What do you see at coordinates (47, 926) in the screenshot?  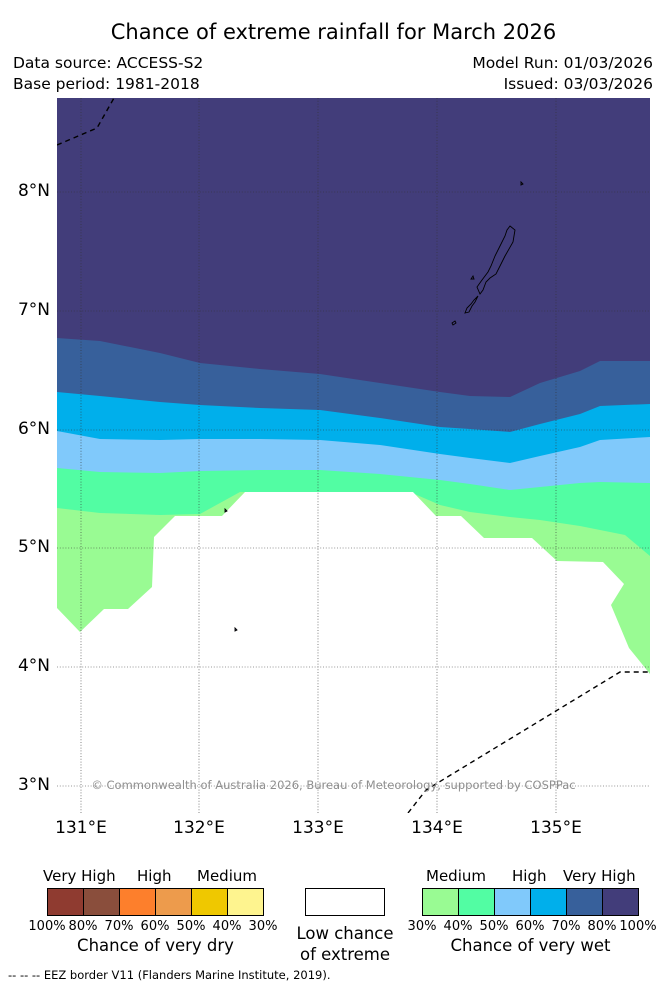 I see `dry-pct-label: 100%` at bounding box center [47, 926].